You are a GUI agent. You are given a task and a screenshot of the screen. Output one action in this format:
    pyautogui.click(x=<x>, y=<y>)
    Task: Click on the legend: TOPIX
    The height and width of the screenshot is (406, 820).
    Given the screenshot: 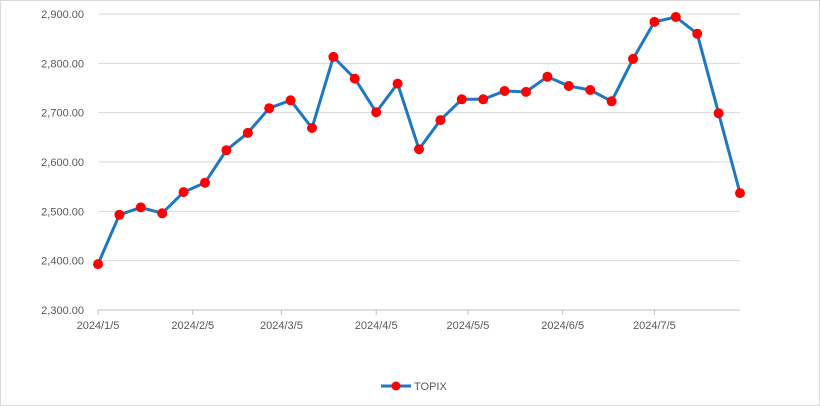 What is the action you would take?
    pyautogui.click(x=414, y=387)
    